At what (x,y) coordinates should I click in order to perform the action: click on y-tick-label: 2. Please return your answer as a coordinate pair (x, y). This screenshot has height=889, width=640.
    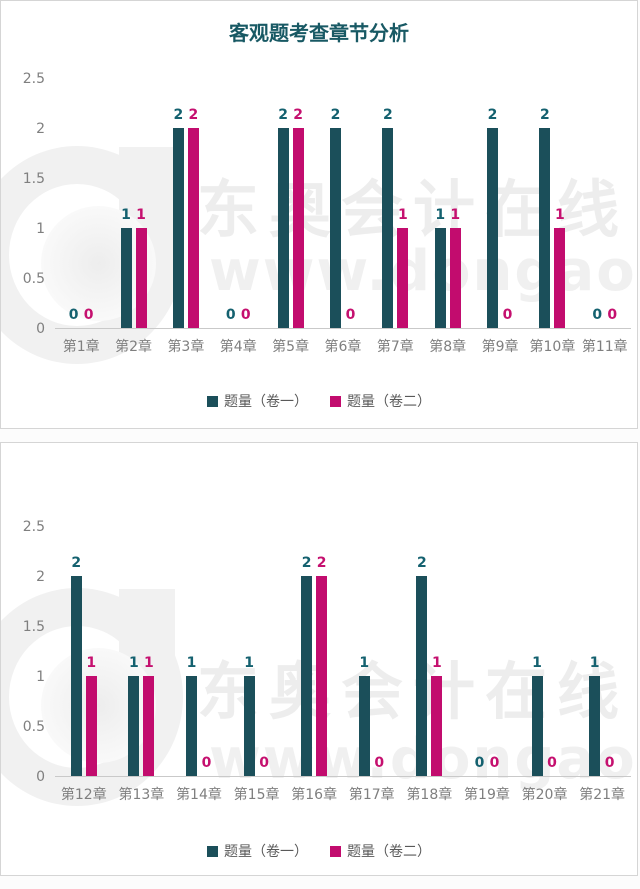
    Looking at the image, I should click on (40, 577).